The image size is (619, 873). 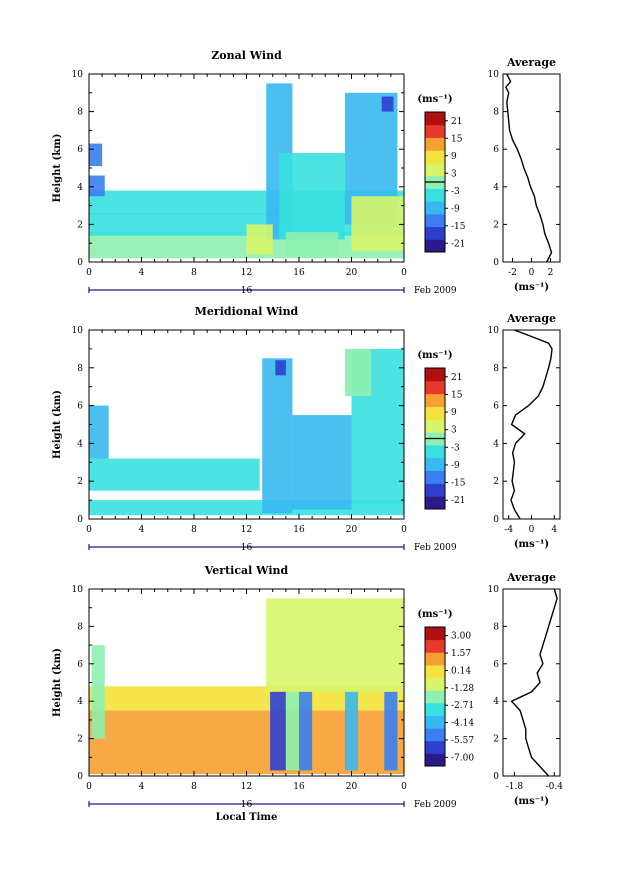 I want to click on y-tick-label: 10, so click(x=78, y=590).